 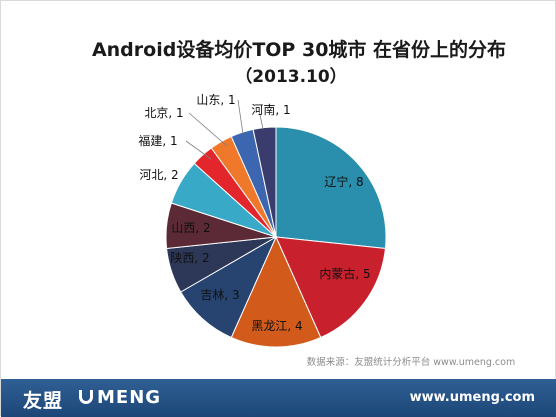 I want to click on slice-label-4: 吉林, 3, so click(x=219, y=295).